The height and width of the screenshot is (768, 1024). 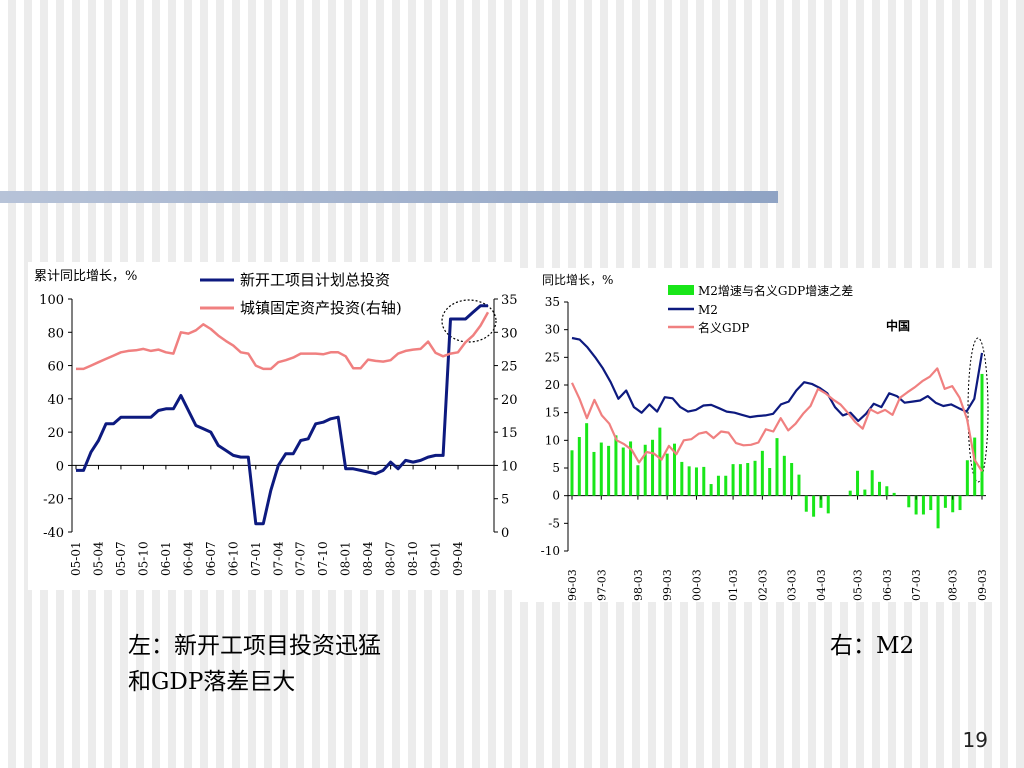 I want to click on right-chart-y-tick-label: 5, so click(x=556, y=468).